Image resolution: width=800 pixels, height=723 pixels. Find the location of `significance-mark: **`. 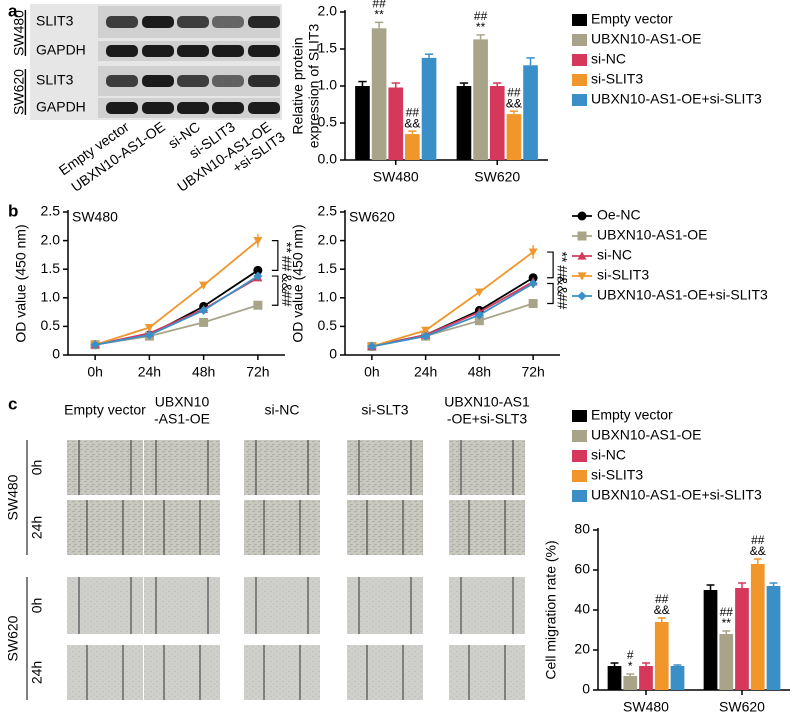

significance-mark: ** is located at coordinates (727, 623).